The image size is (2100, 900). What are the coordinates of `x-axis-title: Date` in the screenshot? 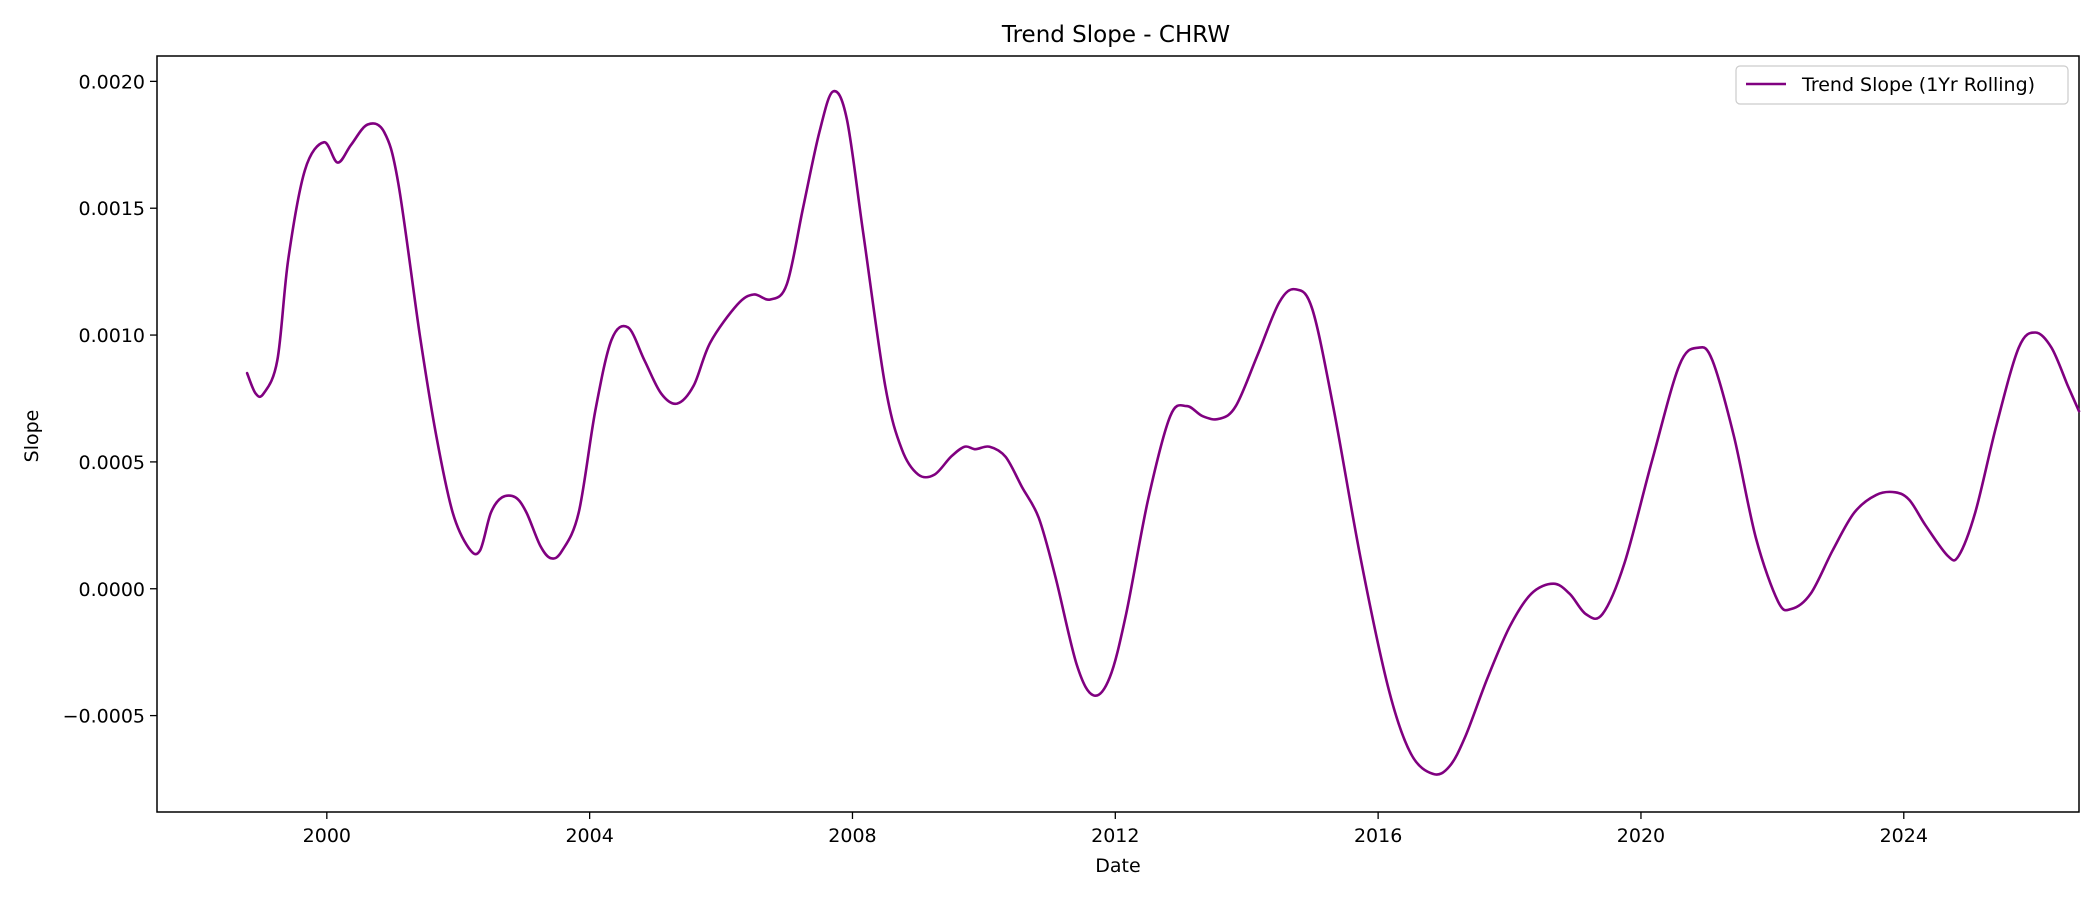 It's located at (1117, 866).